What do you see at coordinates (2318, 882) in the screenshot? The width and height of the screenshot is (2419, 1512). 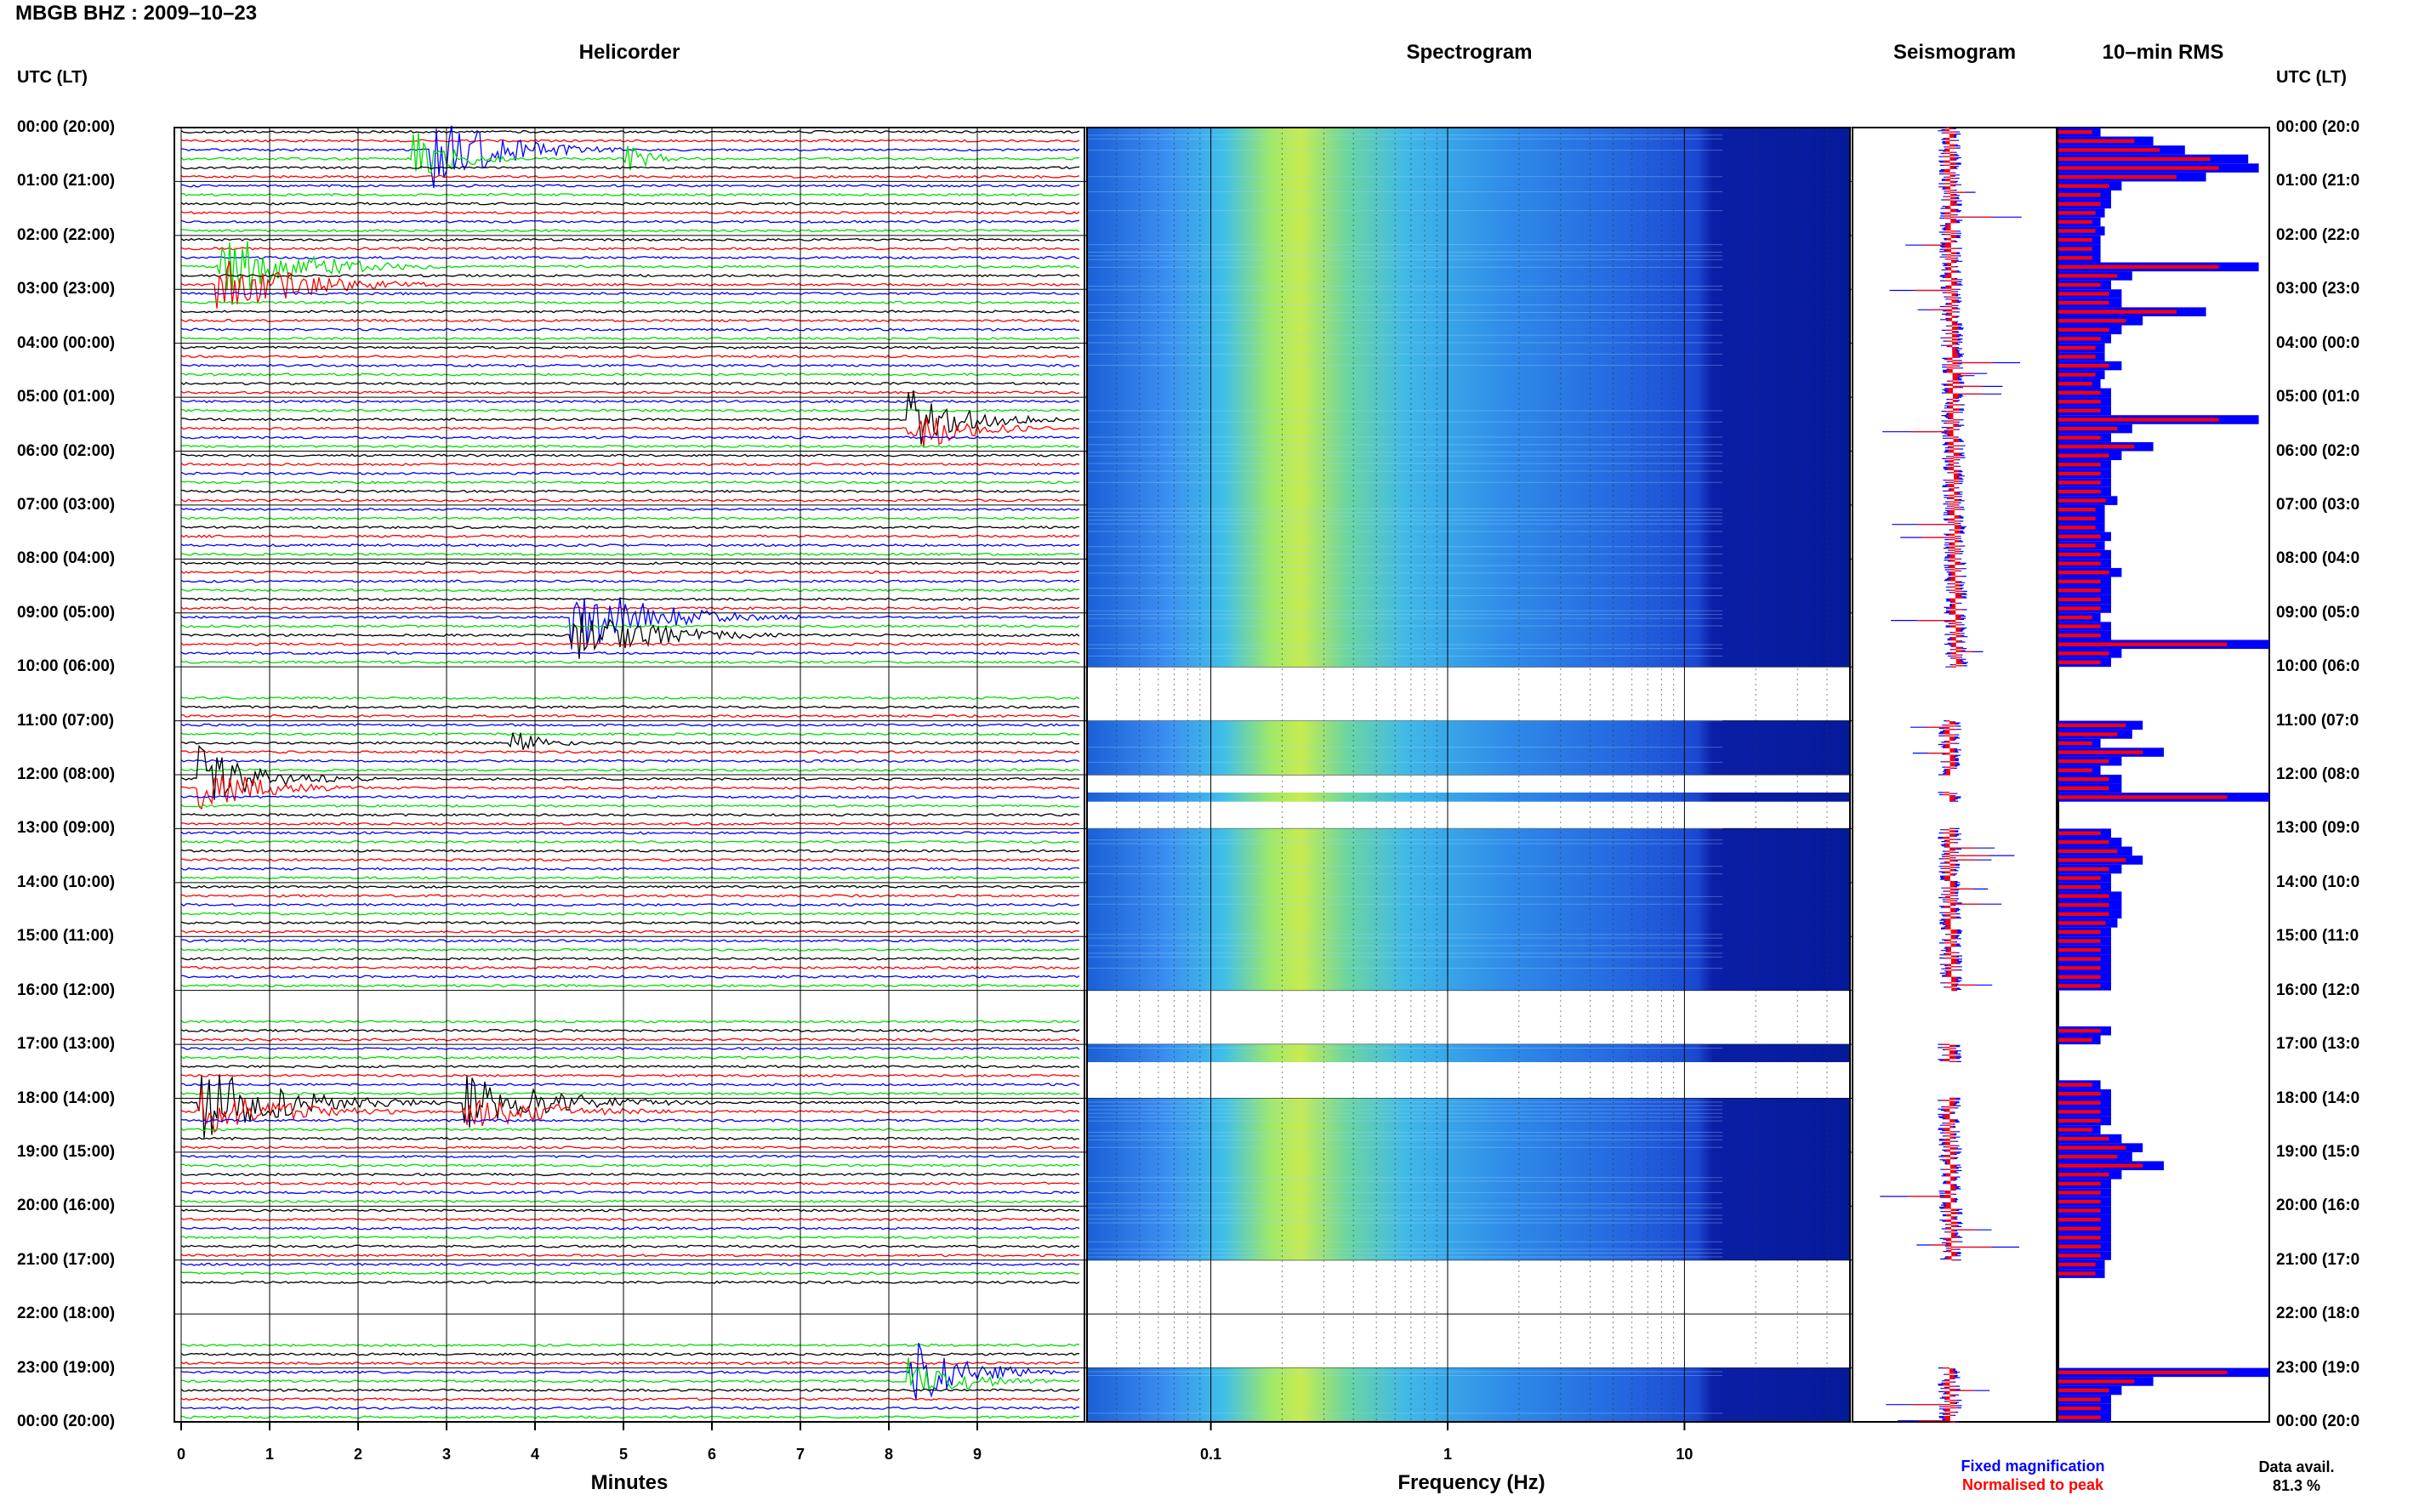 I see `hour-label-right: 14:00 (10:0` at bounding box center [2318, 882].